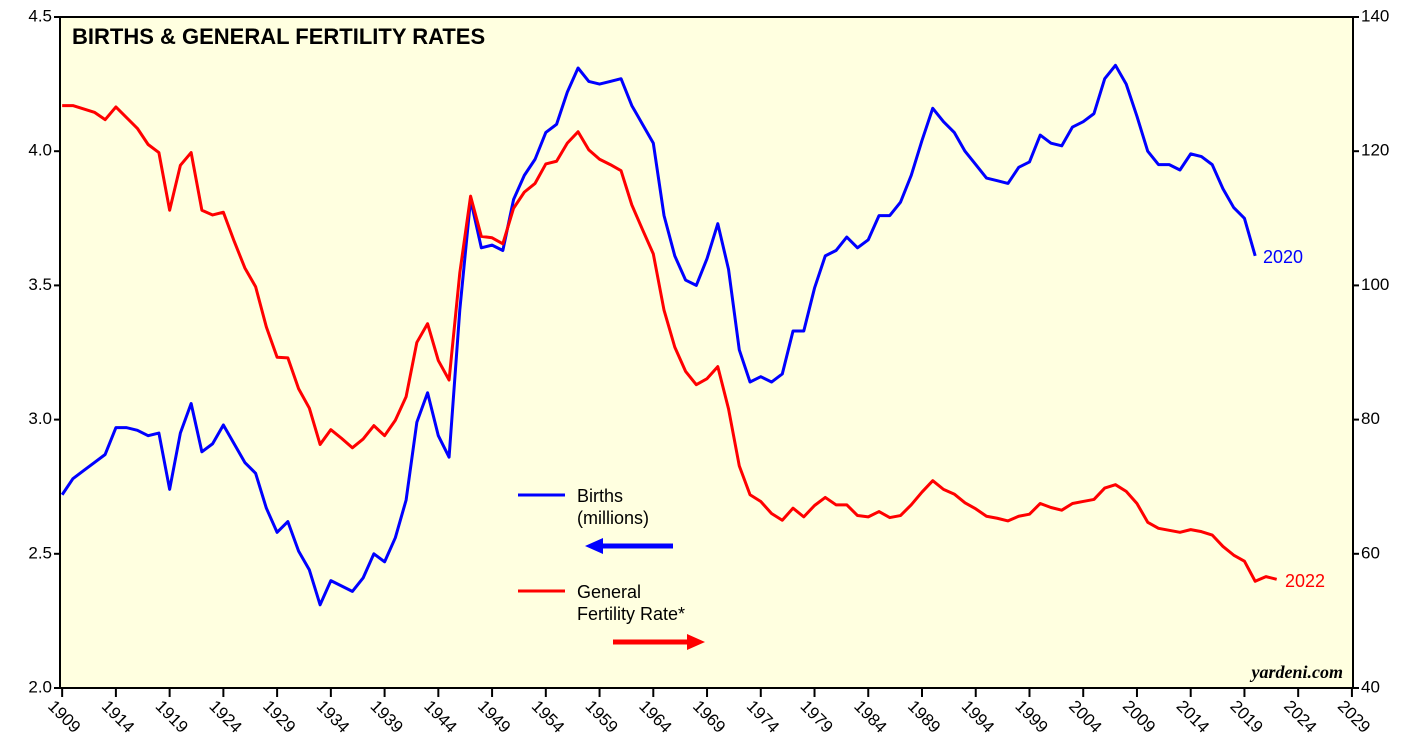 This screenshot has width=1424, height=742. What do you see at coordinates (978, 717) in the screenshot?
I see `x-tick-label: 1994` at bounding box center [978, 717].